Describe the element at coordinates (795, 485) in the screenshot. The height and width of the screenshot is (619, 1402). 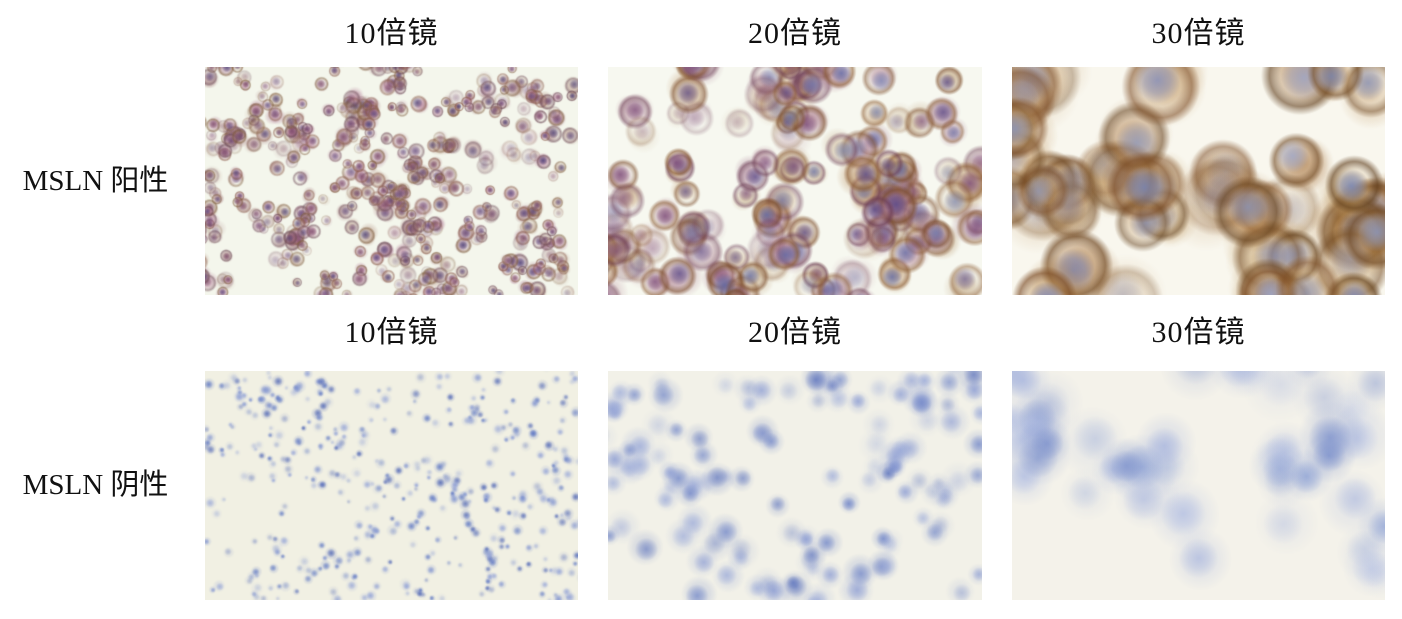
I see `micrograph-msln-negative-20x` at that location.